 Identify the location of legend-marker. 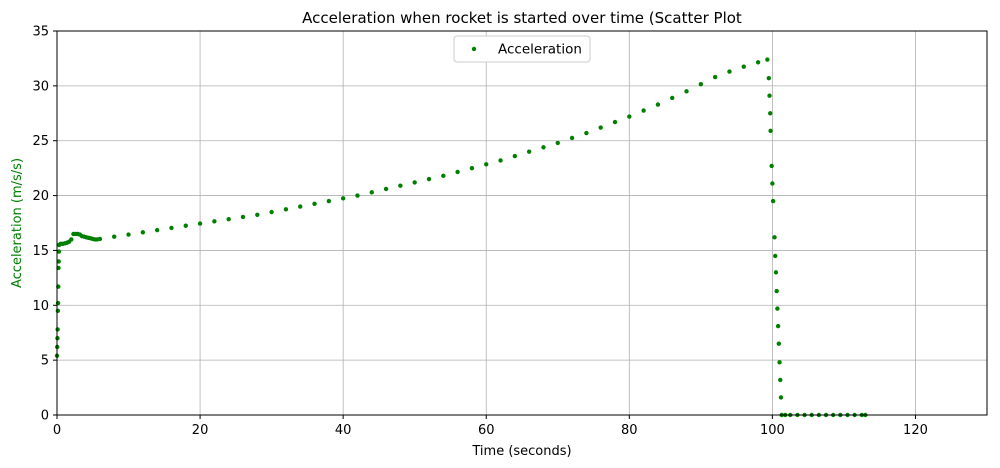
(474, 49).